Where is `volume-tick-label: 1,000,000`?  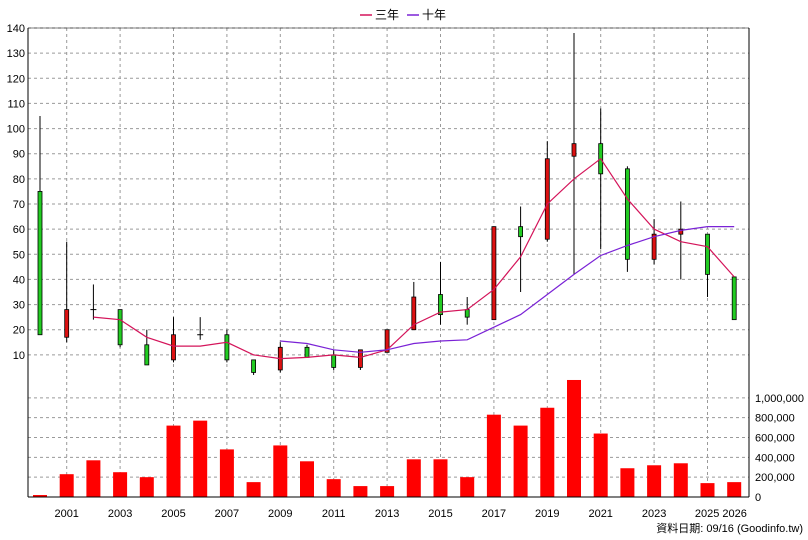
volume-tick-label: 1,000,000 is located at coordinates (779, 399).